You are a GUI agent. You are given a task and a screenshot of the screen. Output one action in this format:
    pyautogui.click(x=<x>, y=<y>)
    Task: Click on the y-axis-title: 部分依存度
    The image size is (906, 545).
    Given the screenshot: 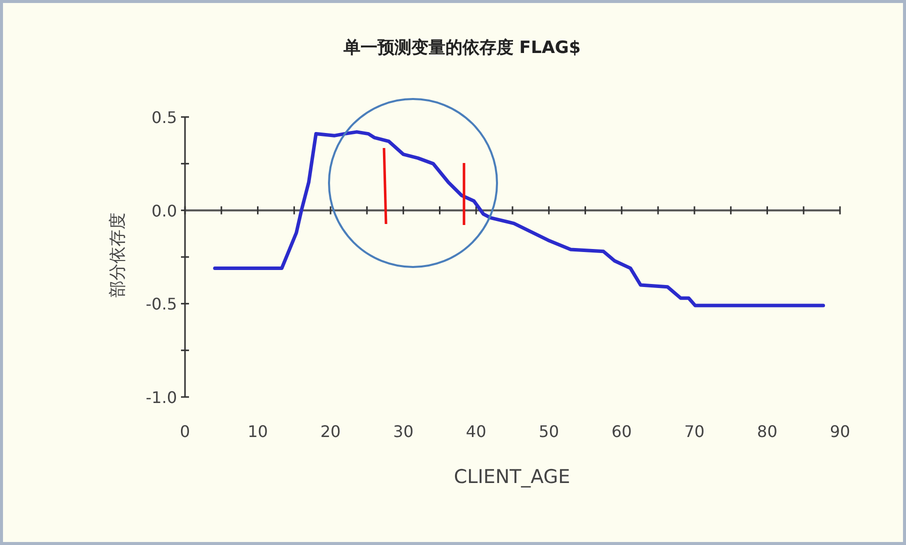 What is the action you would take?
    pyautogui.click(x=118, y=255)
    